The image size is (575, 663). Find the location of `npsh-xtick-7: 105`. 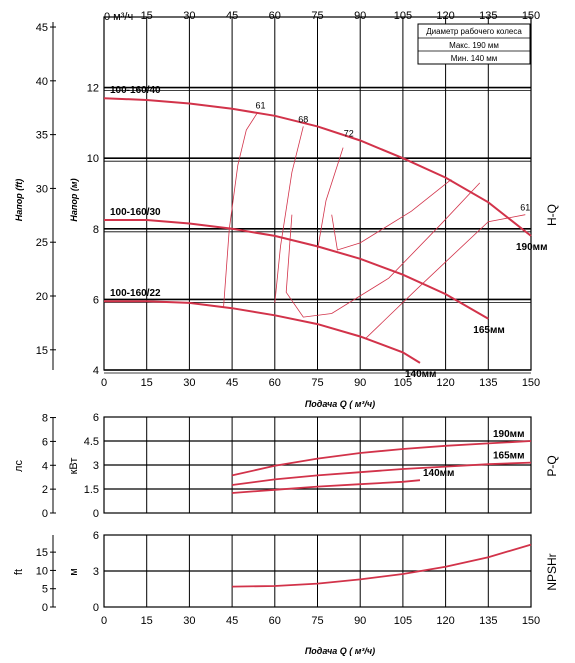

npsh-xtick-7: 105 is located at coordinates (403, 621).